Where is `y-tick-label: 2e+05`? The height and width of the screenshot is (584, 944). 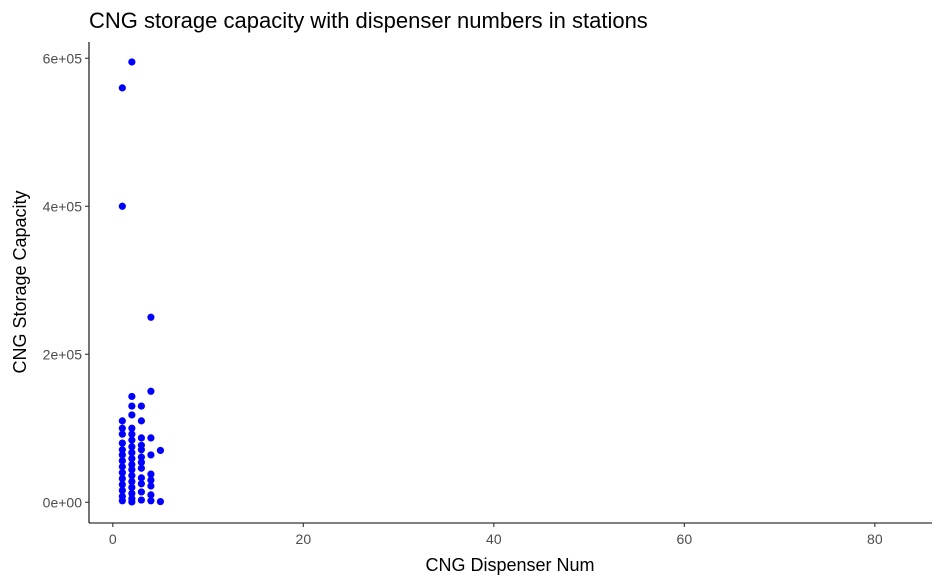
y-tick-label: 2e+05 is located at coordinates (63, 354).